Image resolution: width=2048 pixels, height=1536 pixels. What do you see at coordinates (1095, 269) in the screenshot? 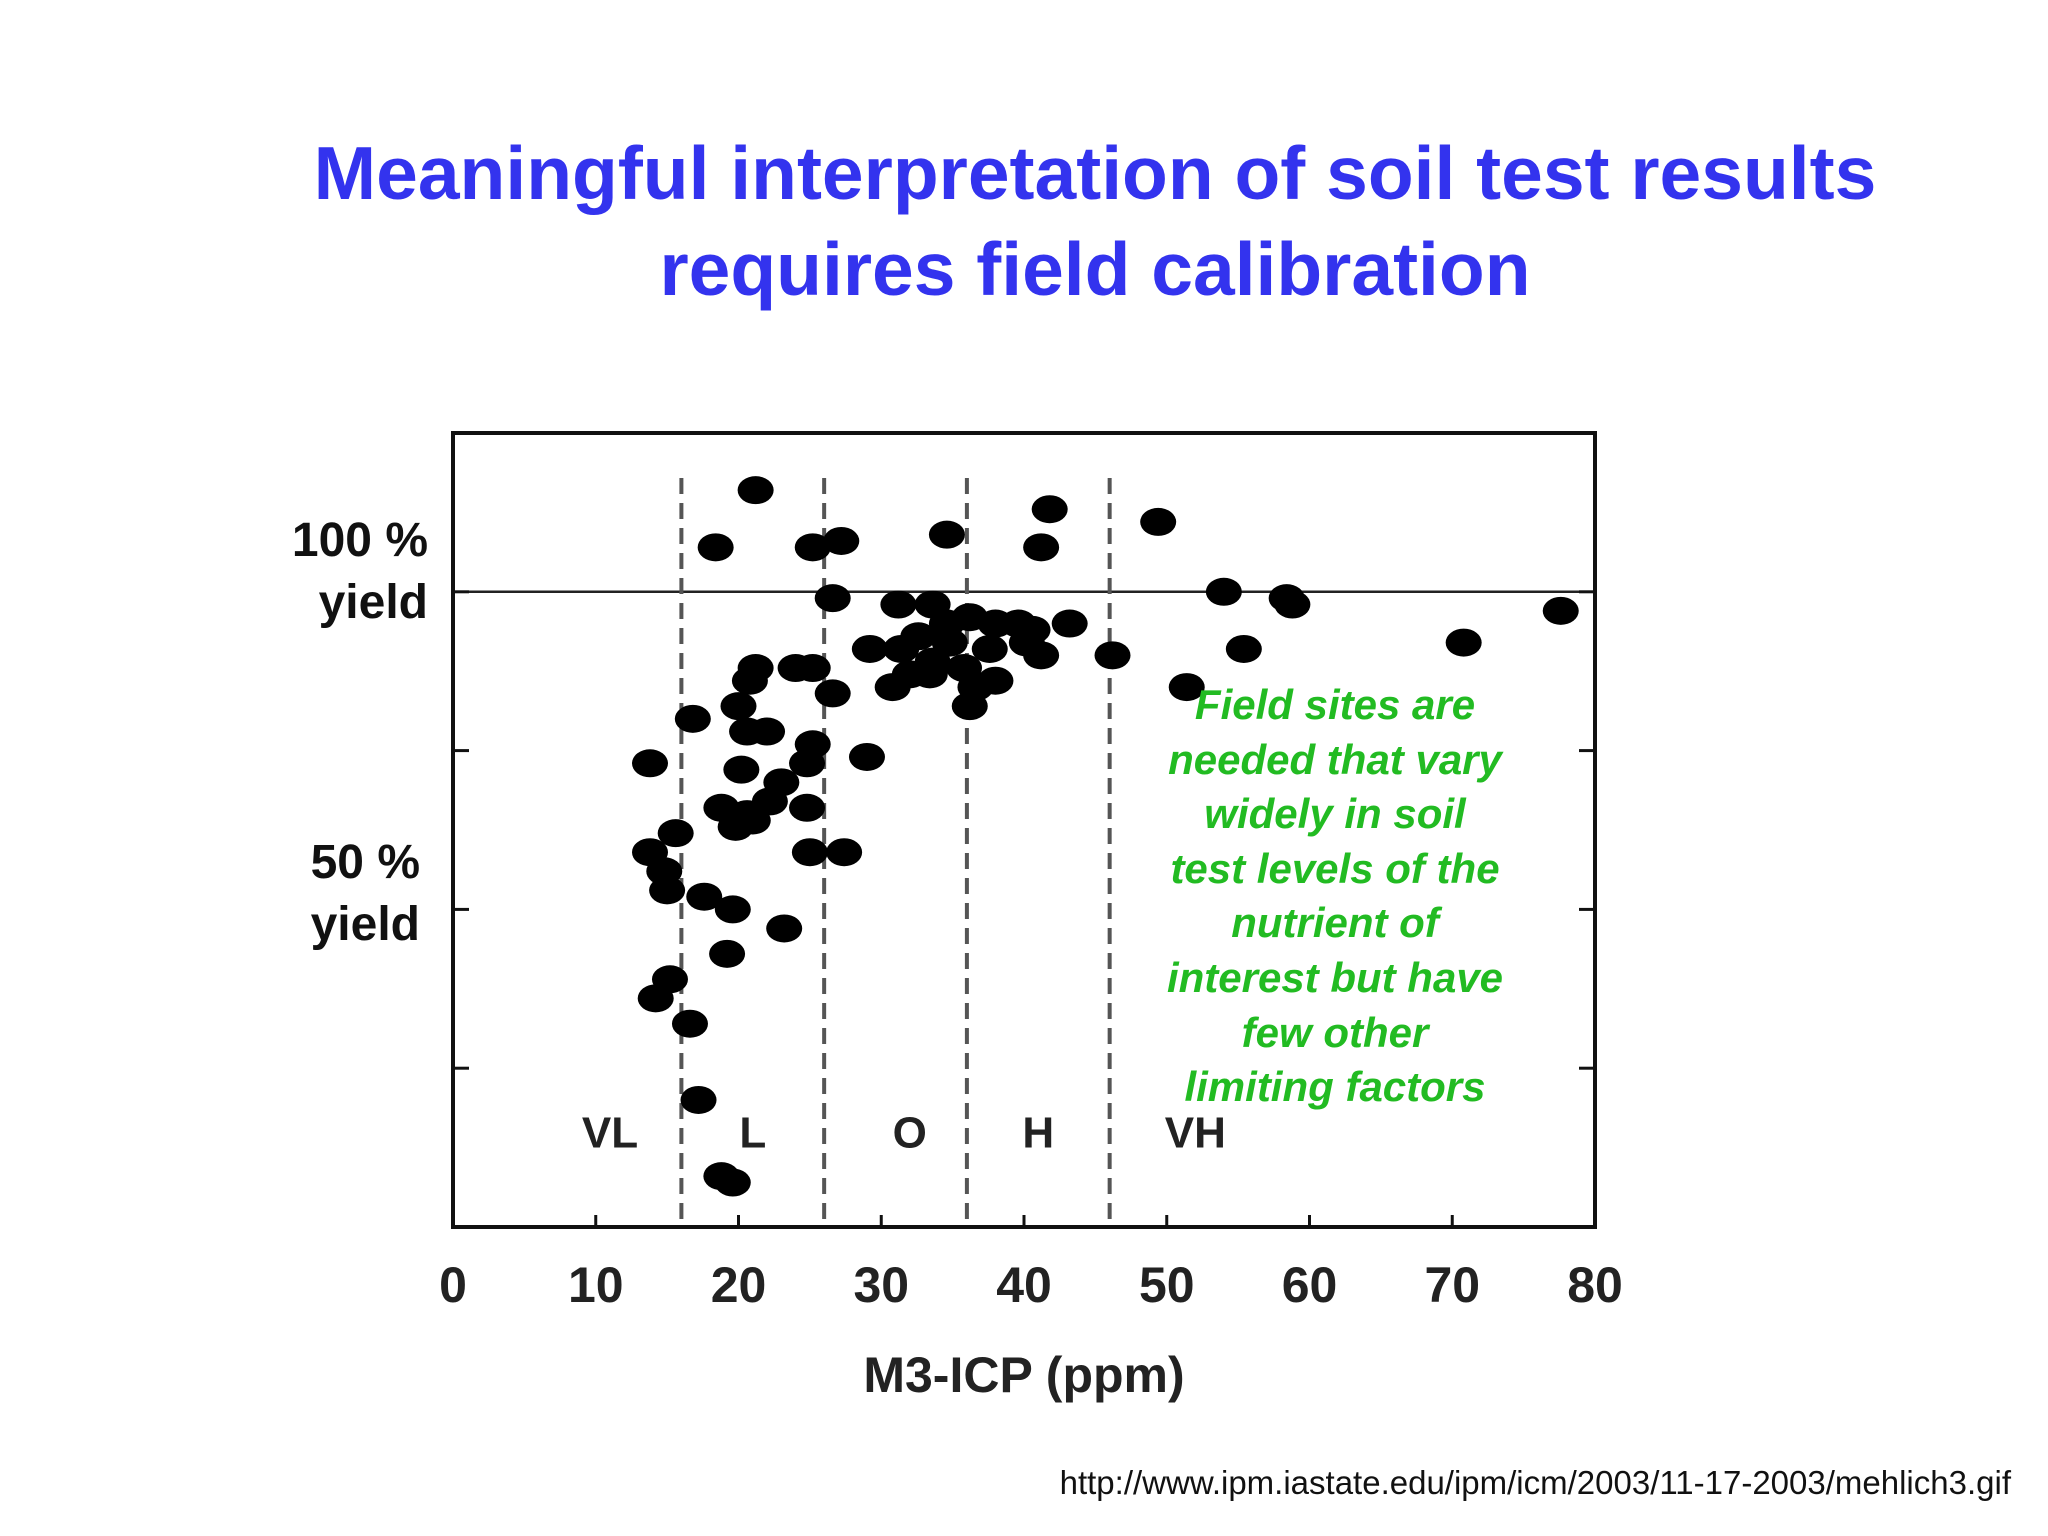
I see `title-line-2: requires field calibration` at bounding box center [1095, 269].